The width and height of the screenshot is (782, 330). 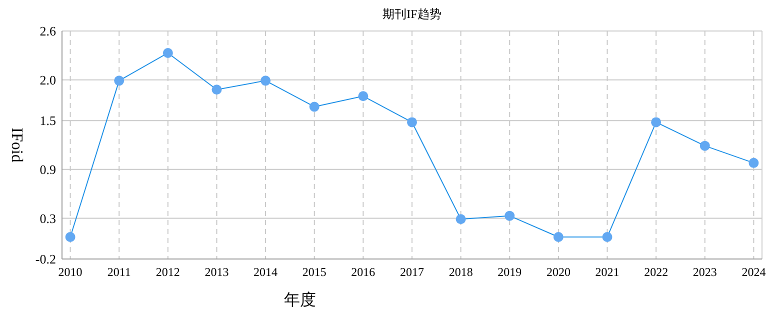 What do you see at coordinates (300, 300) in the screenshot?
I see `x-axis-title: 年度` at bounding box center [300, 300].